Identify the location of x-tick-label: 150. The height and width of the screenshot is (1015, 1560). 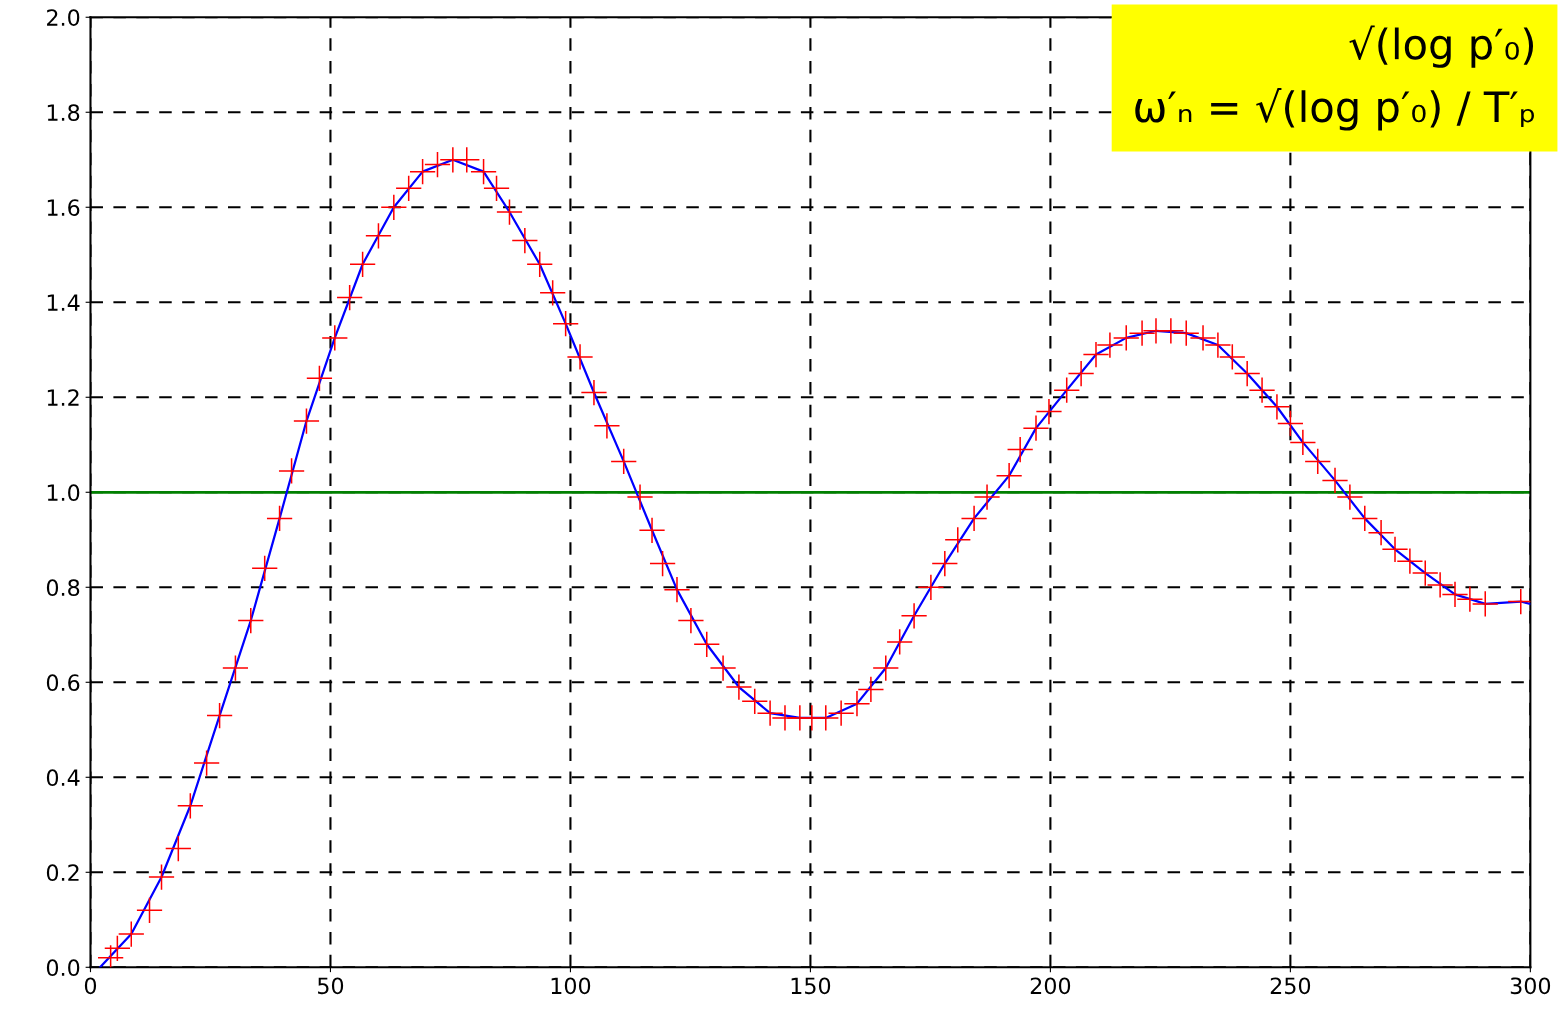
(811, 986).